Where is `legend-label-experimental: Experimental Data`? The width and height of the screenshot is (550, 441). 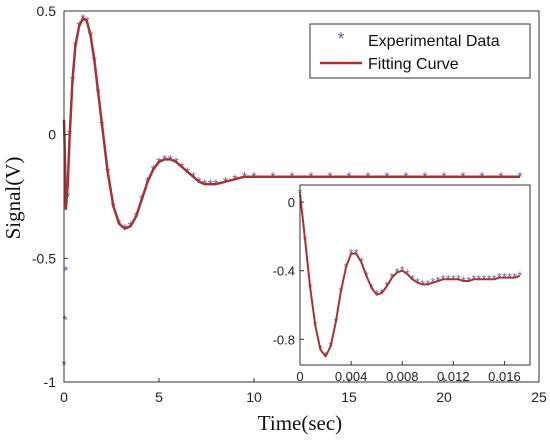 legend-label-experimental: Experimental Data is located at coordinates (434, 41).